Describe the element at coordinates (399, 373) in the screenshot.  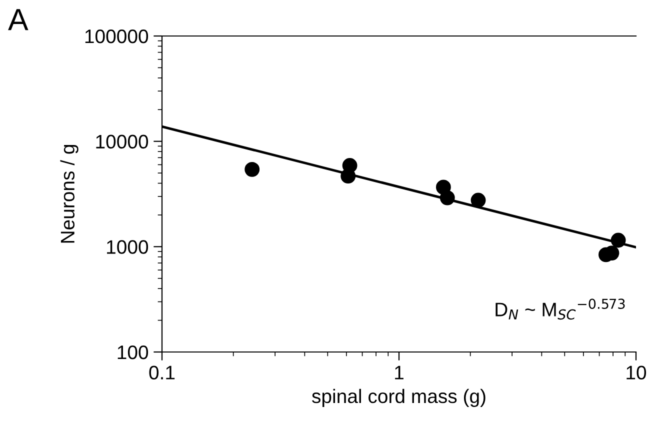
I see `x-tick-label: 1` at that location.